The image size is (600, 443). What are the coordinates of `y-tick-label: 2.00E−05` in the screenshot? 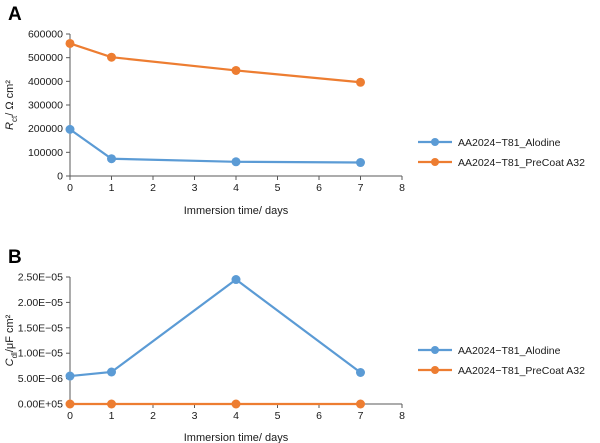 It's located at (40, 303).